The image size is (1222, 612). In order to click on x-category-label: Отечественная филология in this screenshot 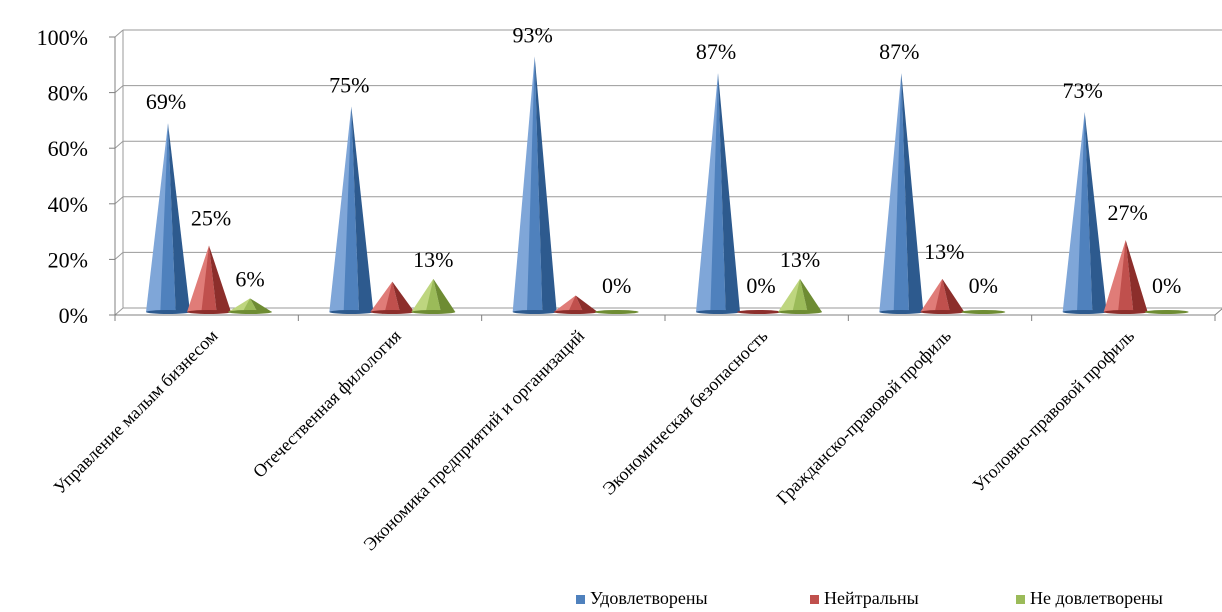, I will do `click(327, 404)`.